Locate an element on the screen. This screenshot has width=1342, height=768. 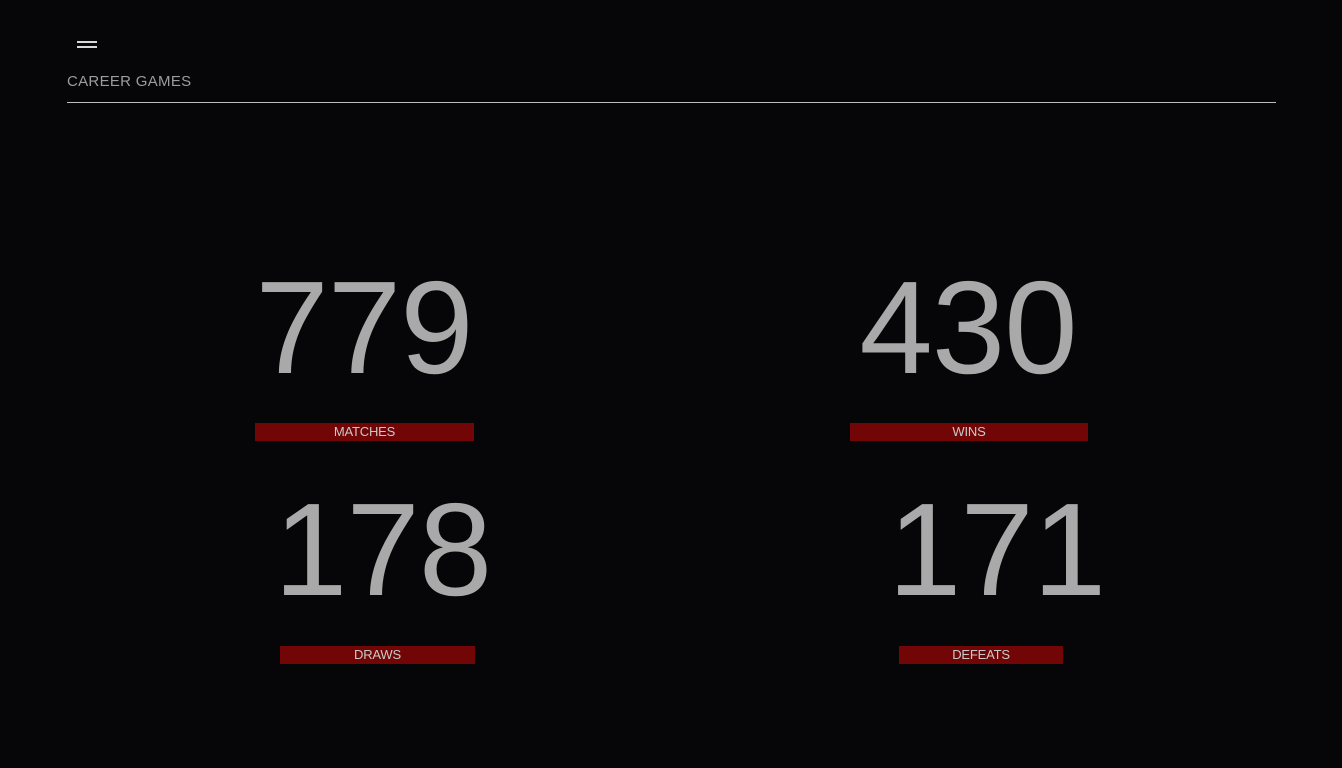
stat-value-defeats: 171 is located at coordinates (997, 549).